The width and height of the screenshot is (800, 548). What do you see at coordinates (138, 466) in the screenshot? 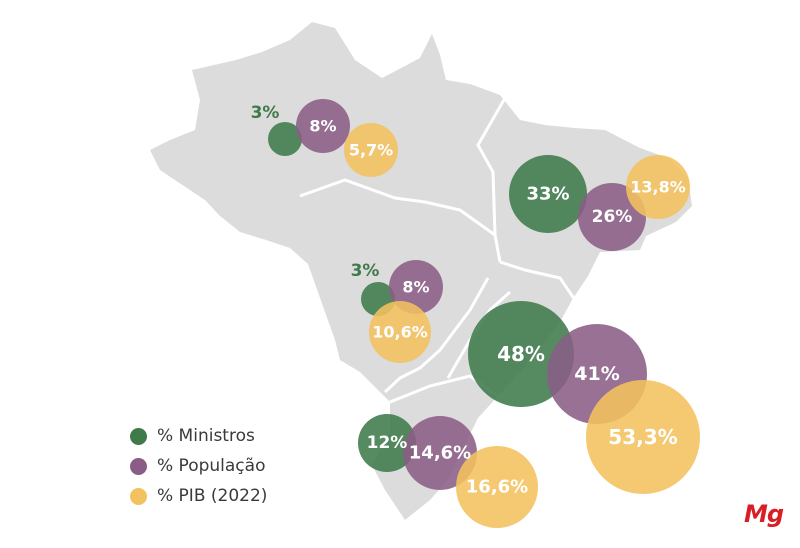
I see `legend-swatch-populacao` at bounding box center [138, 466].